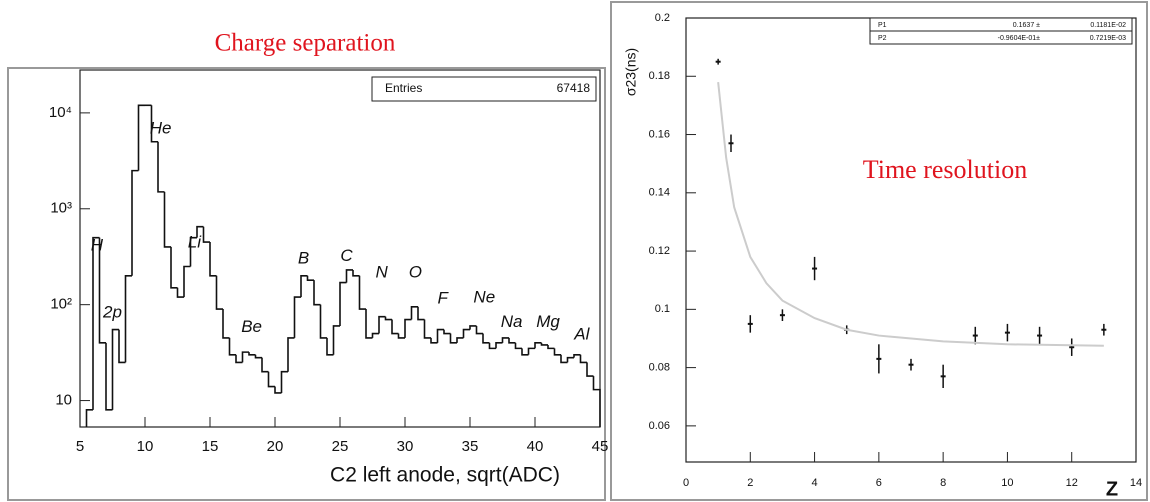 The height and width of the screenshot is (502, 1150). What do you see at coordinates (161, 127) in the screenshot?
I see `peak-label: He` at bounding box center [161, 127].